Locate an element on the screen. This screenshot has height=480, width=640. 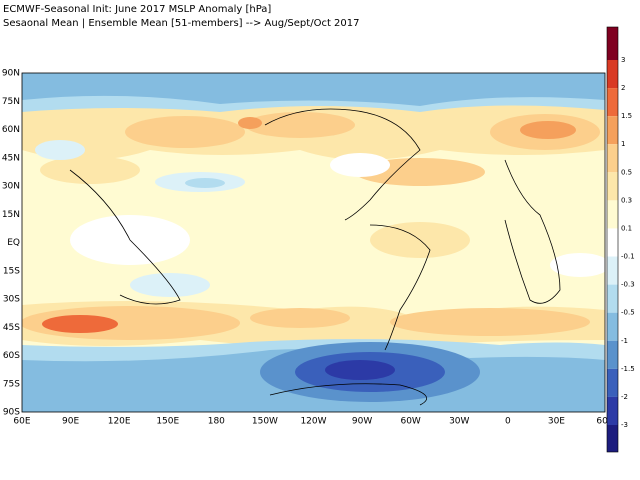
colorbar-label: 0.5 is located at coordinates (626, 172).